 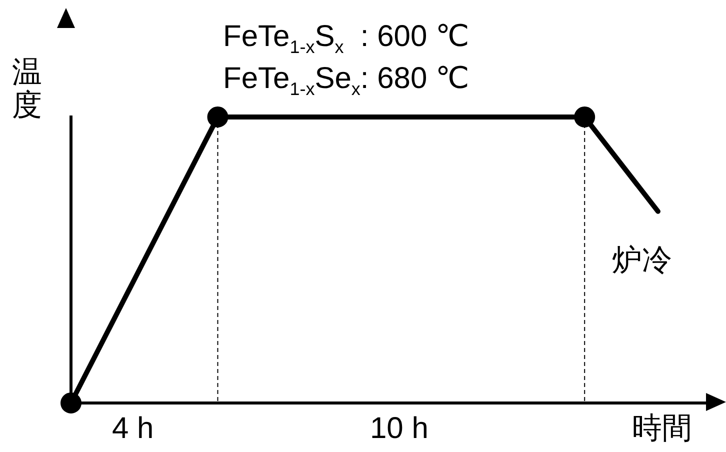 What do you see at coordinates (346, 80) in the screenshot?
I see `text: FeTe$_{1-x}$Se$_{x}$: 680 ℃` at bounding box center [346, 80].